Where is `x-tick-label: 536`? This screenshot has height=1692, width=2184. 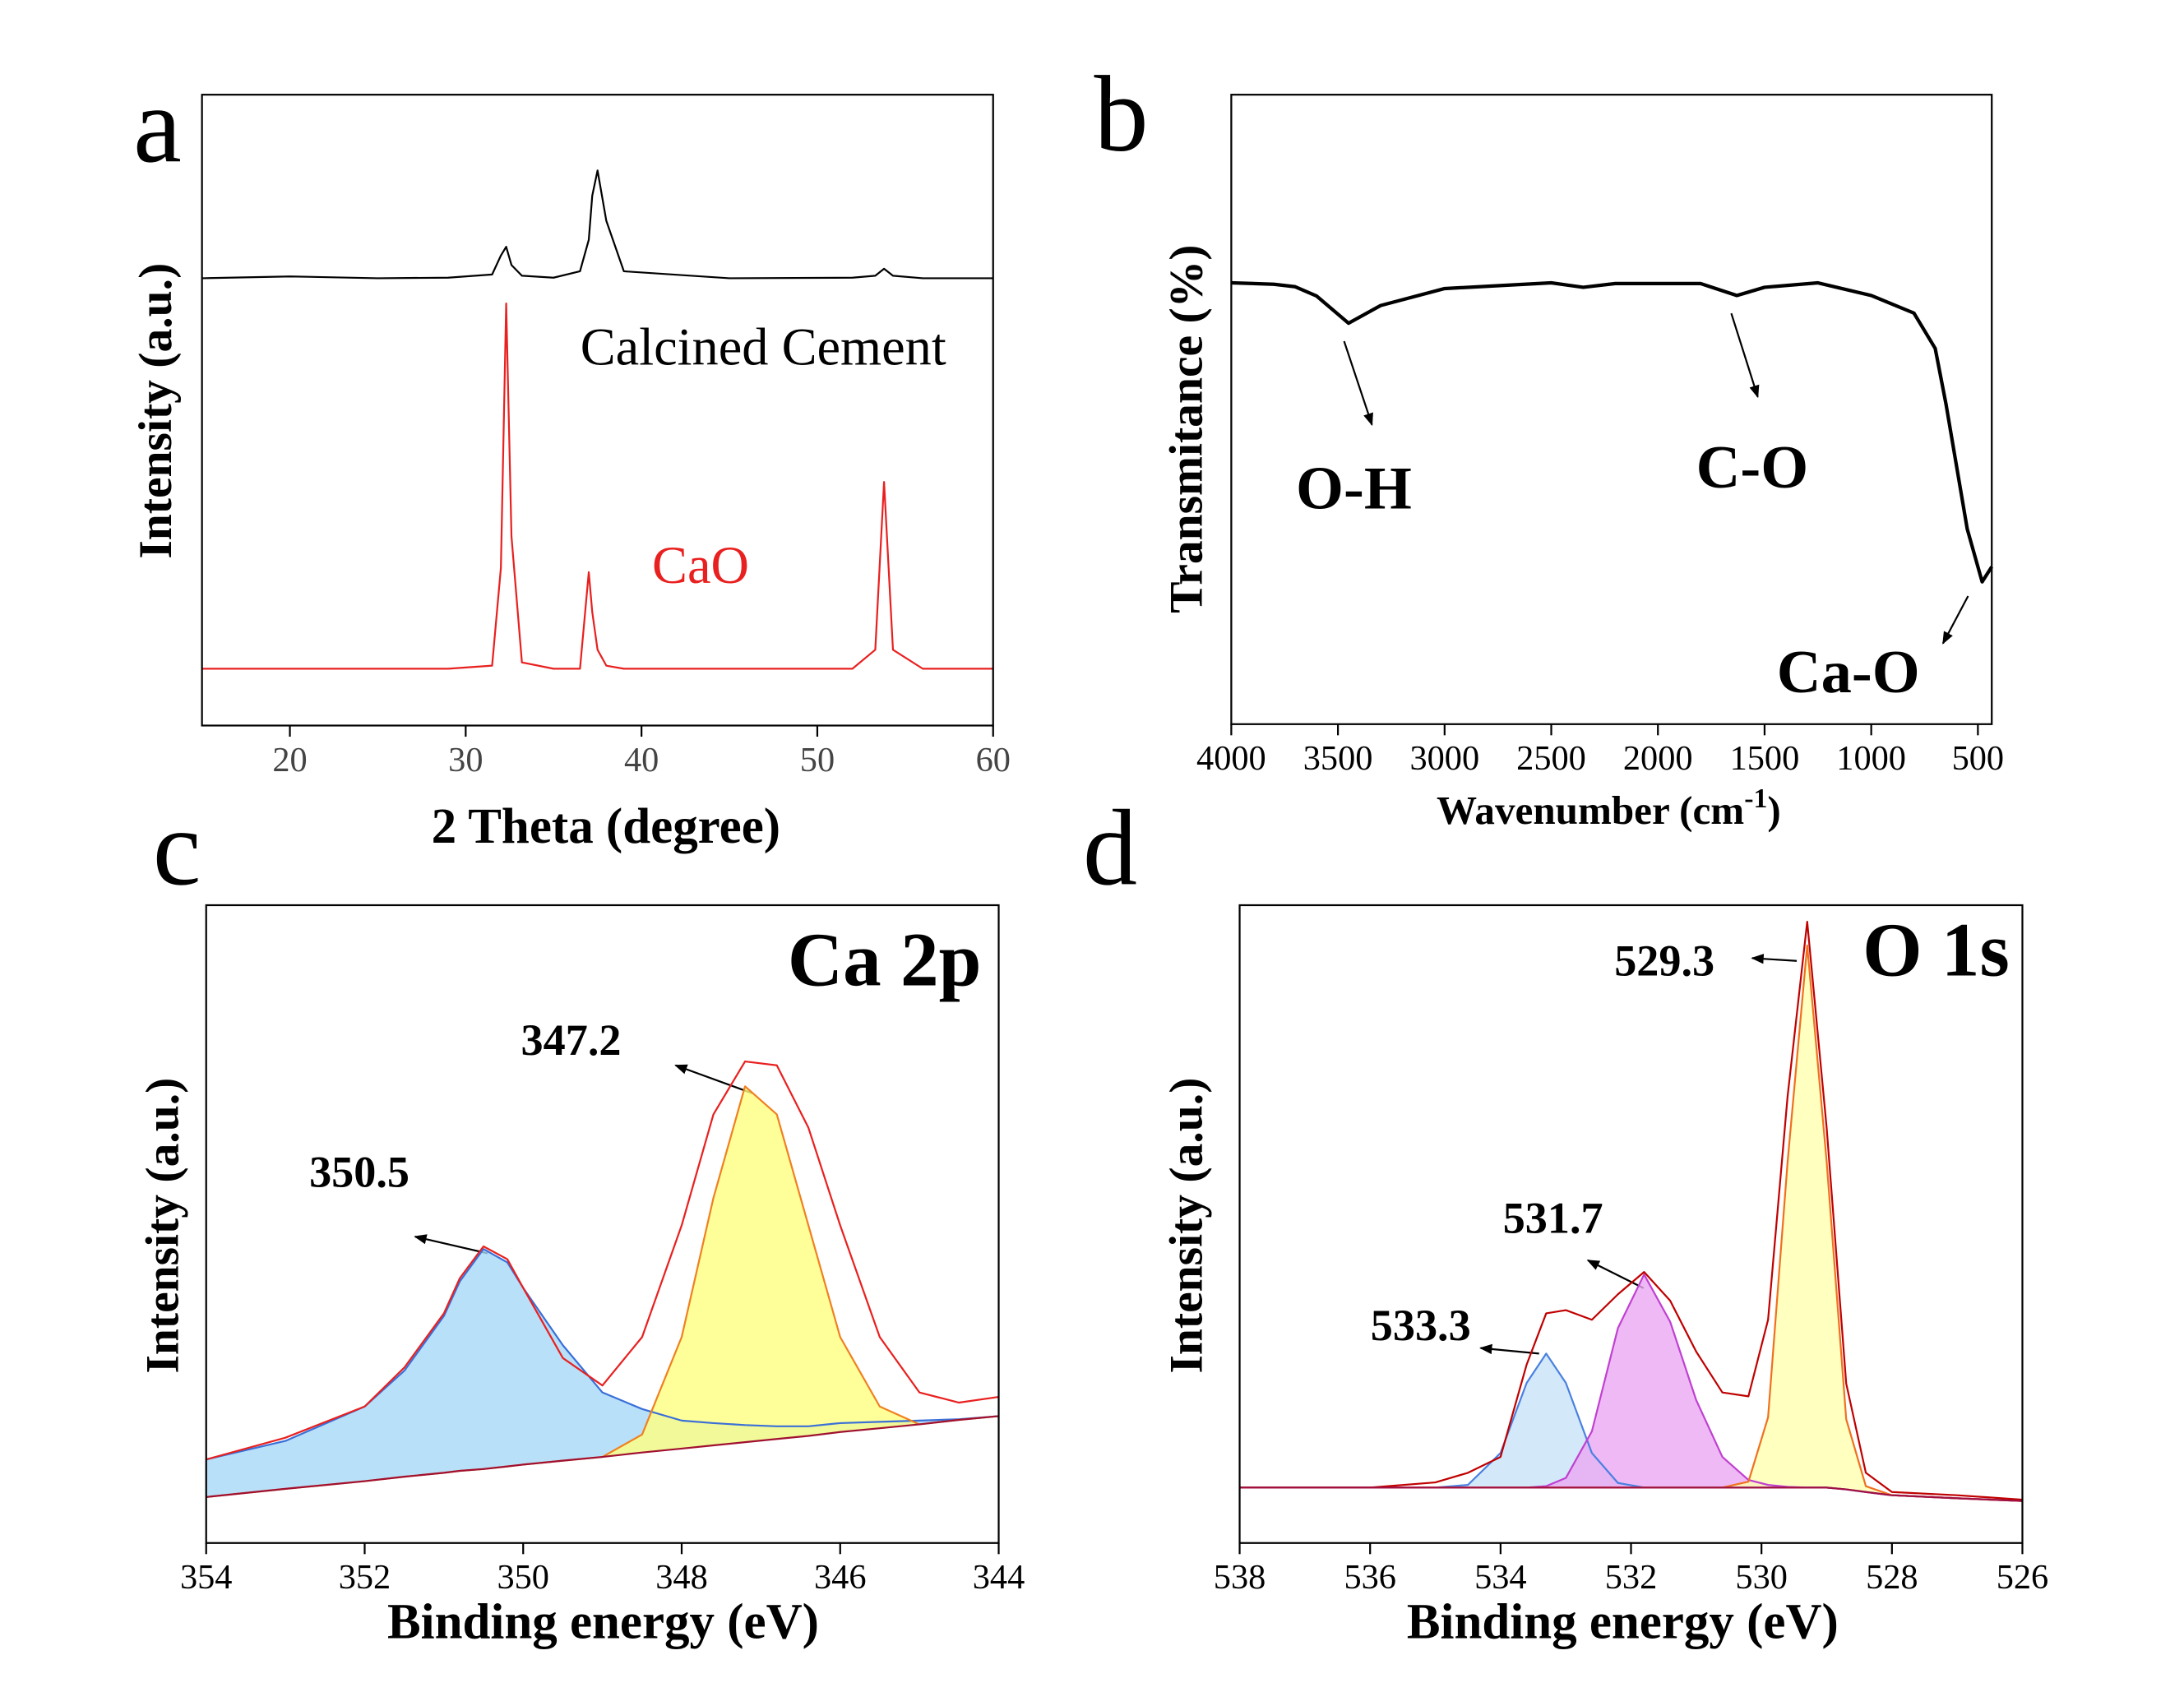 x-tick-label: 536 is located at coordinates (1370, 1577).